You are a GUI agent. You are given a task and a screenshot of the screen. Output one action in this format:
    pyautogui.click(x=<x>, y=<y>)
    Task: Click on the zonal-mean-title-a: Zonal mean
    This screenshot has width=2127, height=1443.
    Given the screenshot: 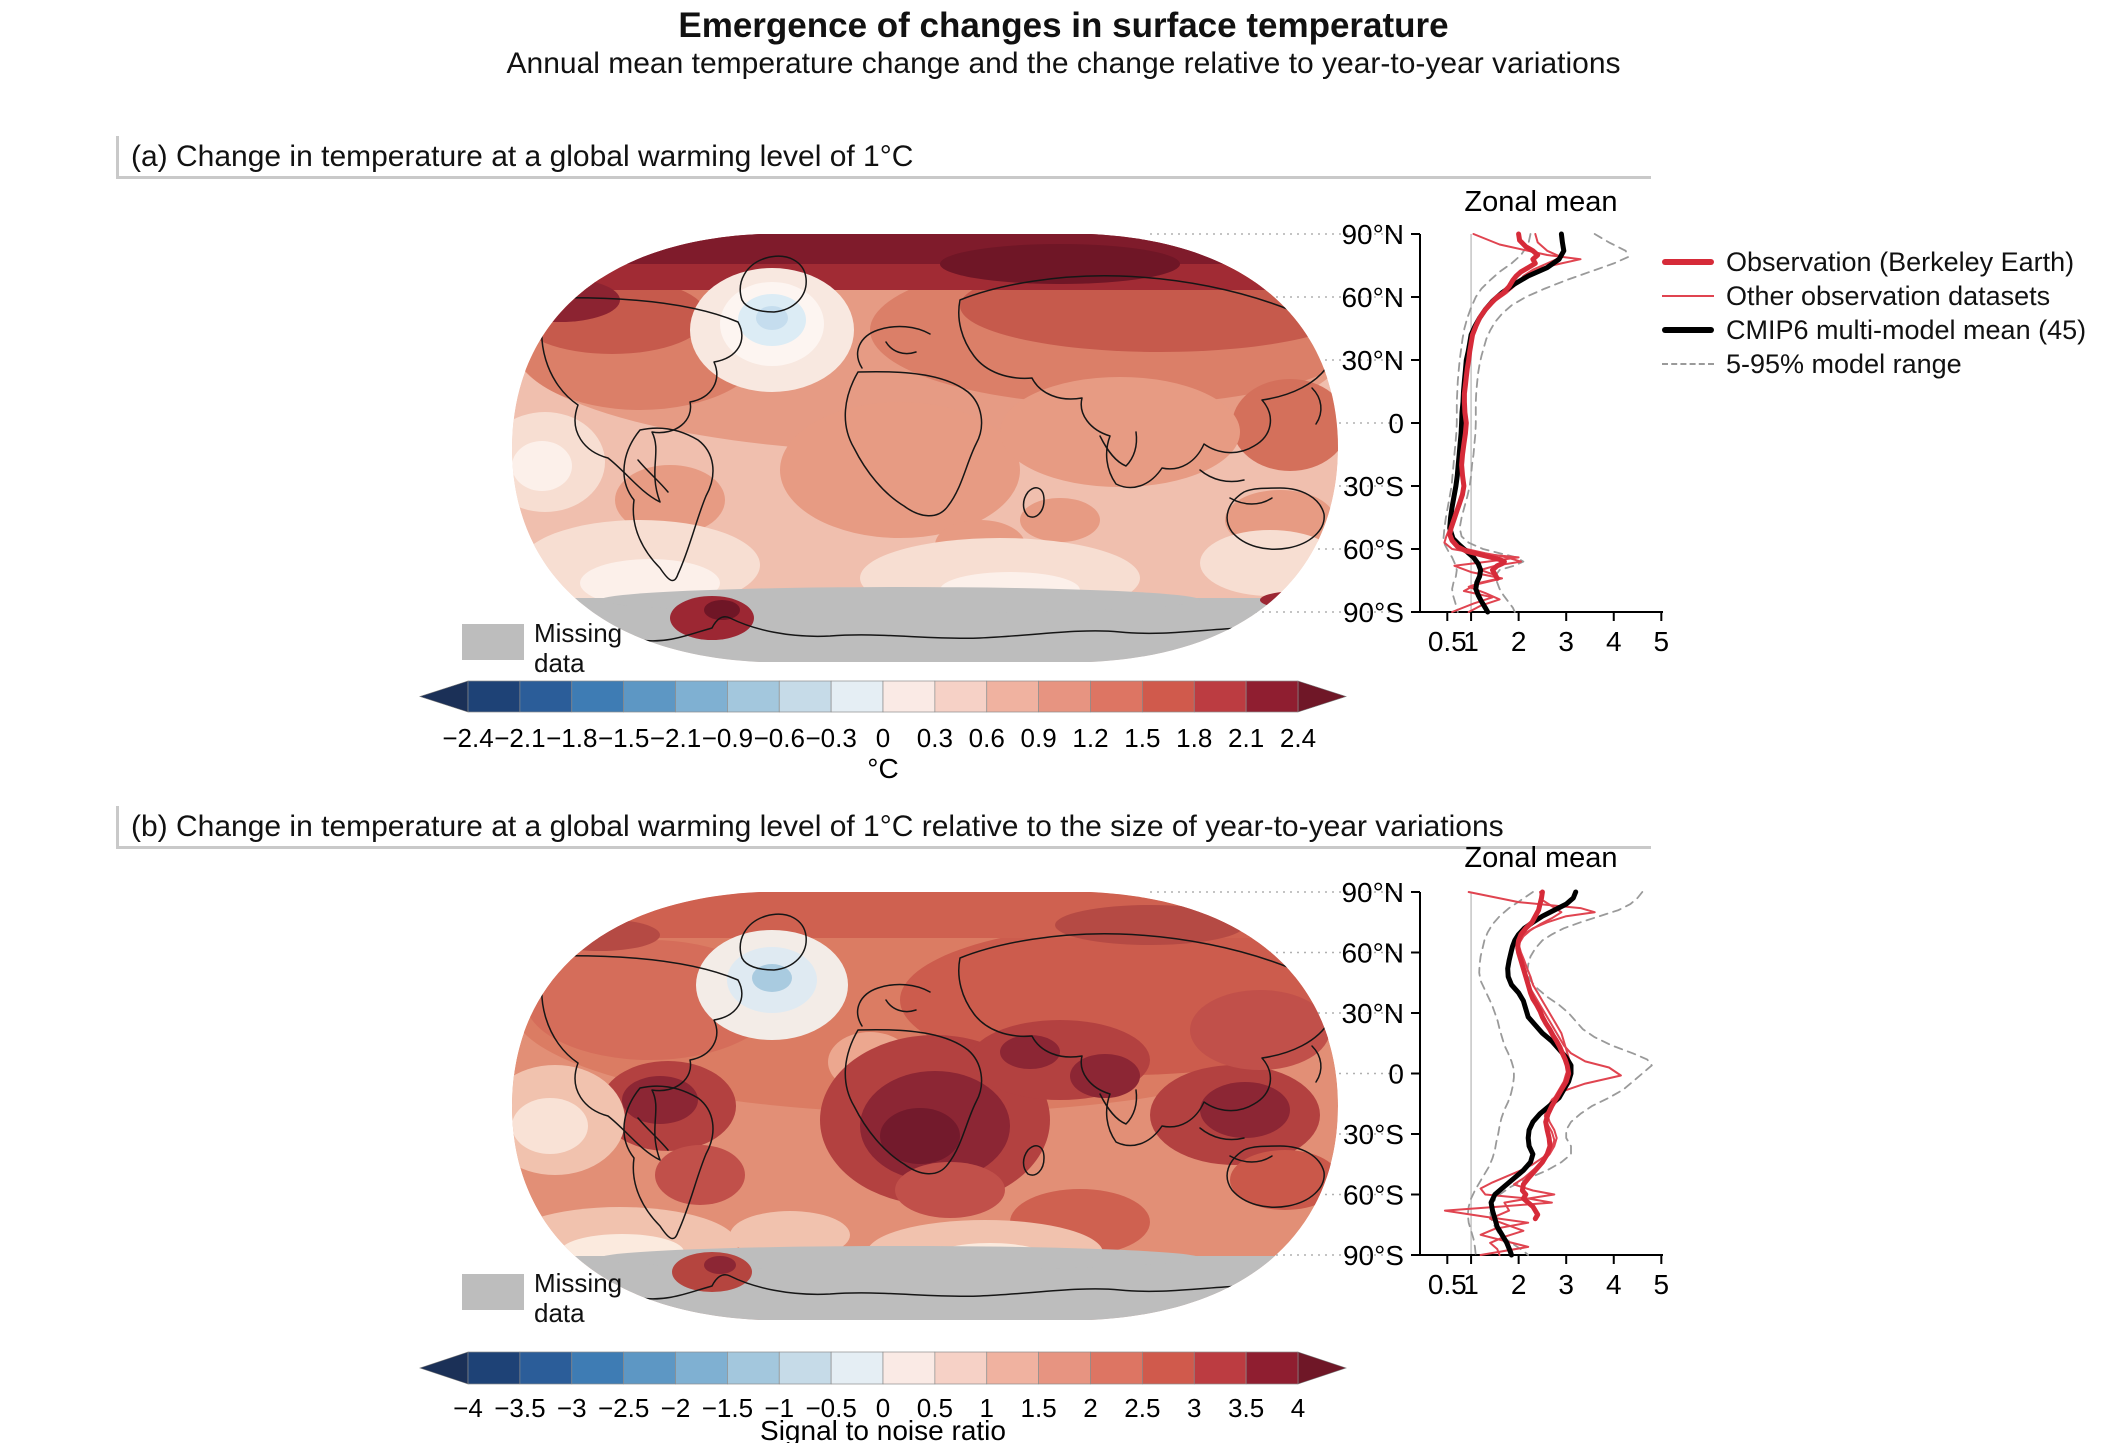 What is the action you would take?
    pyautogui.click(x=1540, y=202)
    